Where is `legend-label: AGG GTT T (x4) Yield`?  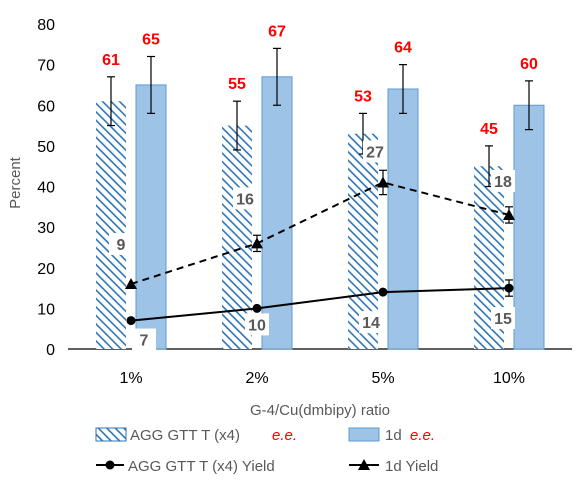 legend-label: AGG GTT T (x4) Yield is located at coordinates (201, 466).